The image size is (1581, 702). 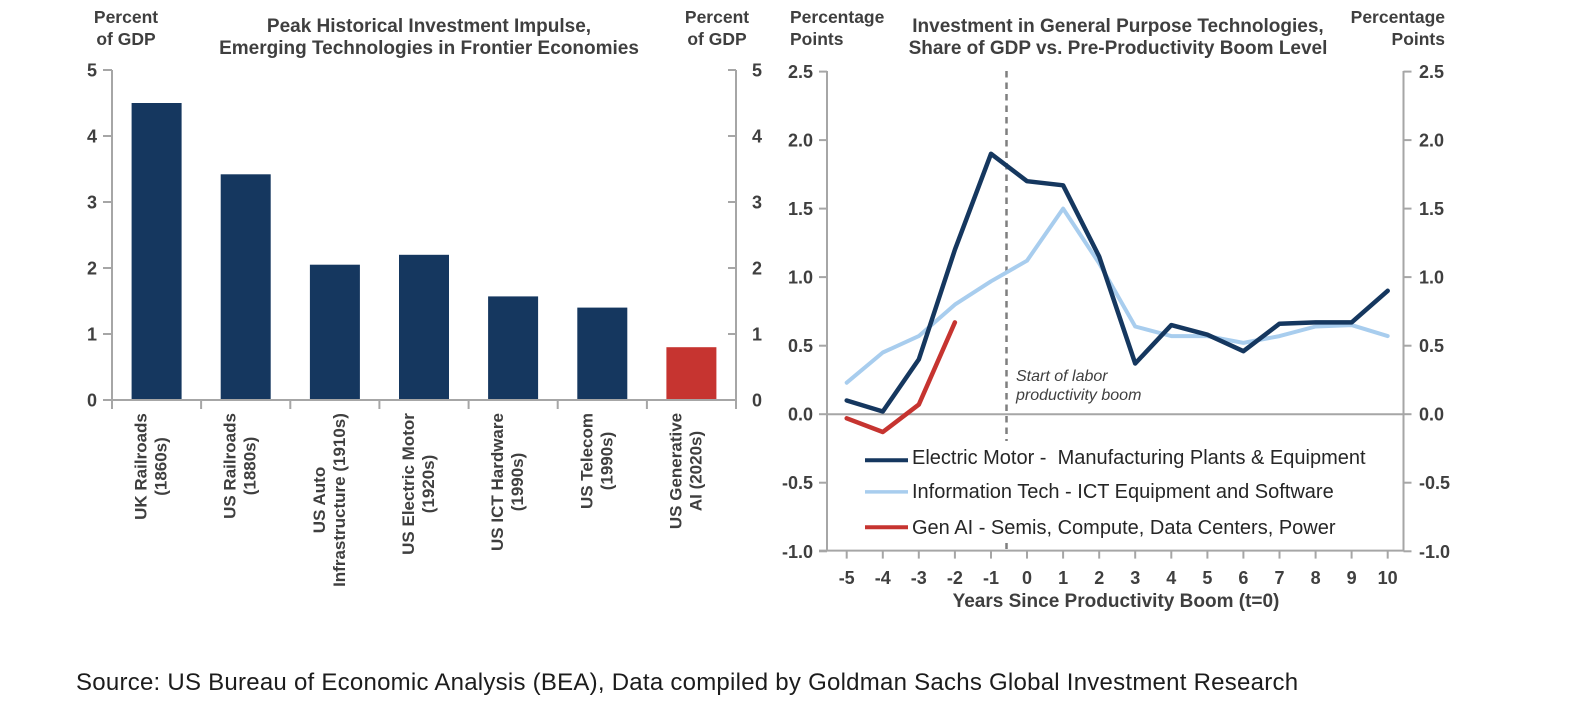 I want to click on svg-text: 7, so click(x=1279, y=578).